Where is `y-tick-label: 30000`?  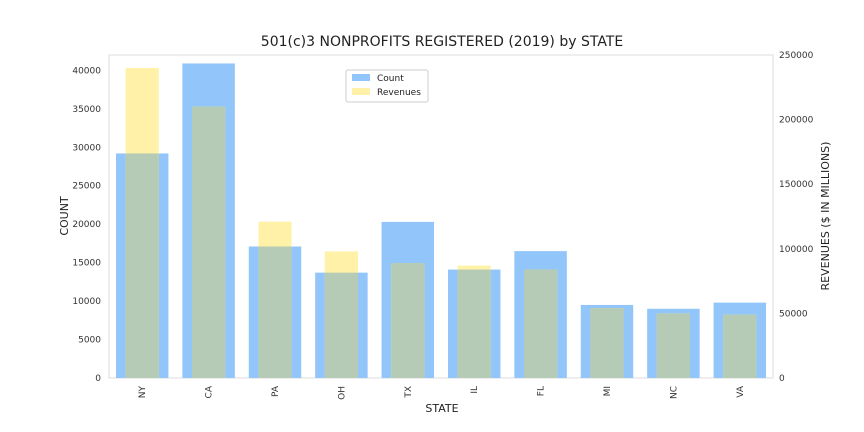 y-tick-label: 30000 is located at coordinates (86, 148).